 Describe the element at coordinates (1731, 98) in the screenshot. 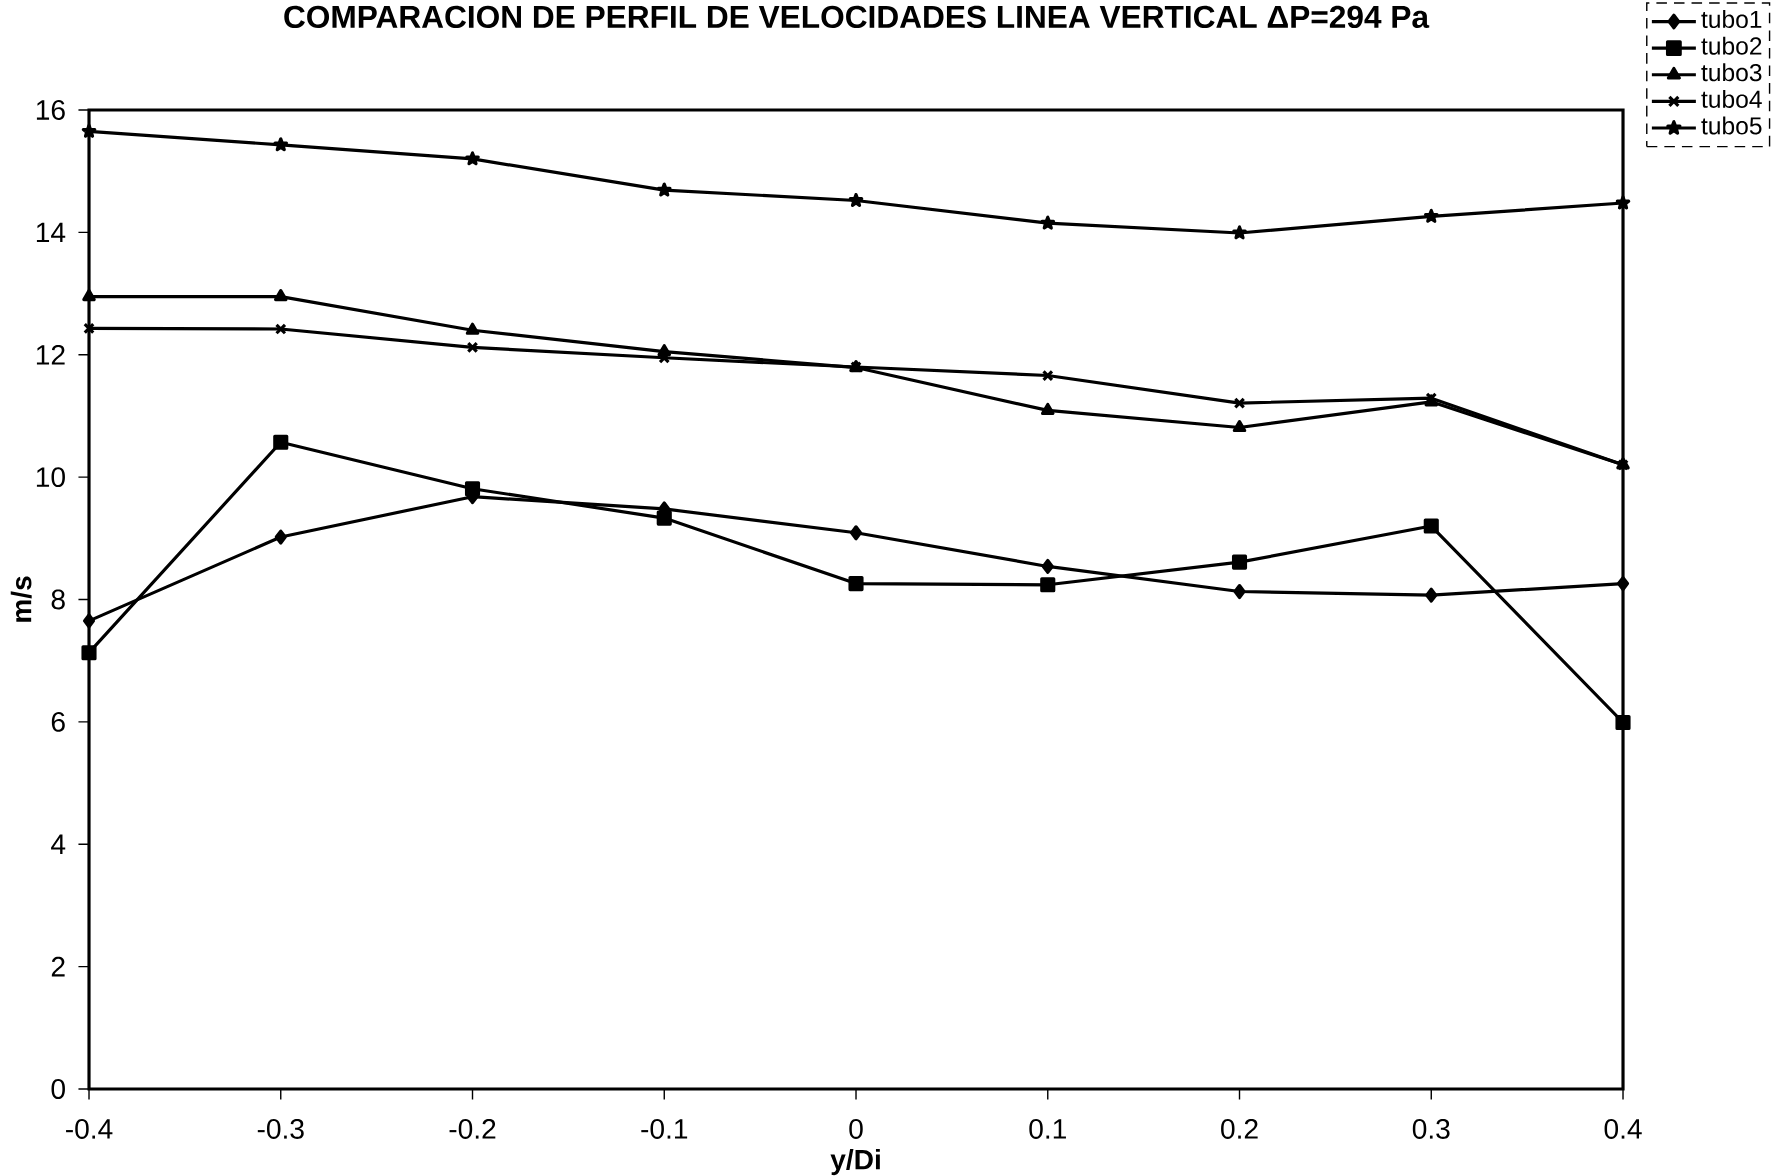

I see `legend-label: tubo4` at that location.